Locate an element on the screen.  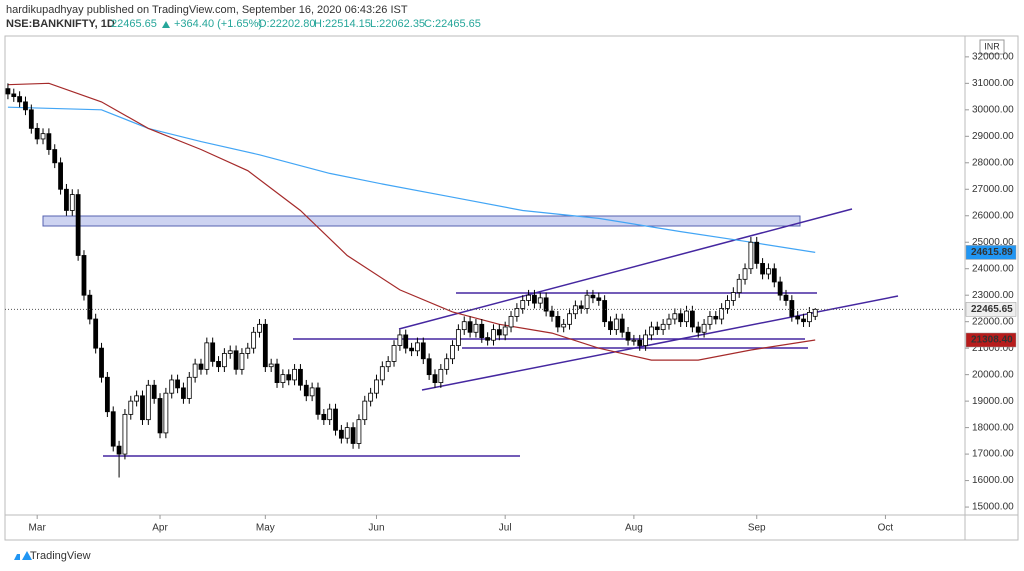
y-tick-label: 24000.00 is located at coordinates (993, 268).